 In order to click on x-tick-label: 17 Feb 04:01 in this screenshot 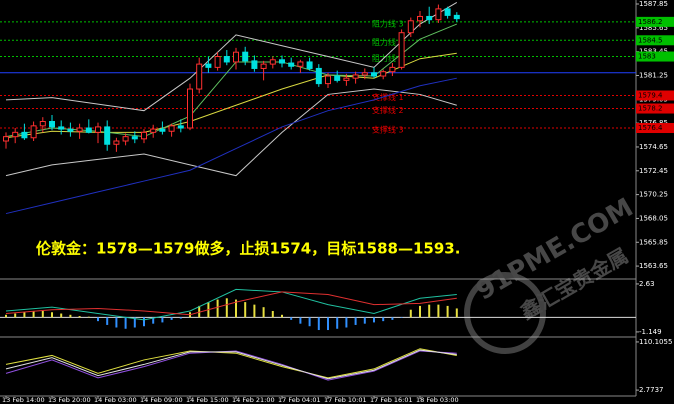, I will do `click(299, 400)`.